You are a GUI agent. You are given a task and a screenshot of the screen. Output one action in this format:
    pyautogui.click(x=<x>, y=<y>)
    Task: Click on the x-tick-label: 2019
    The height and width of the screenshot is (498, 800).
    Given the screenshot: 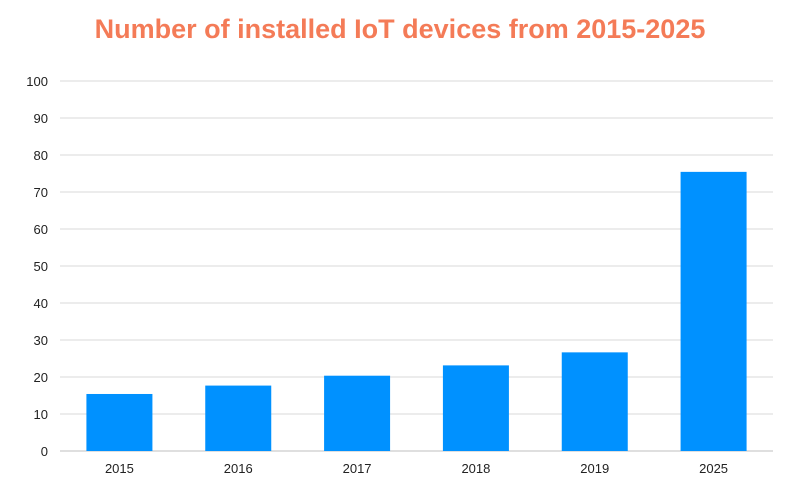 What is the action you would take?
    pyautogui.click(x=594, y=468)
    